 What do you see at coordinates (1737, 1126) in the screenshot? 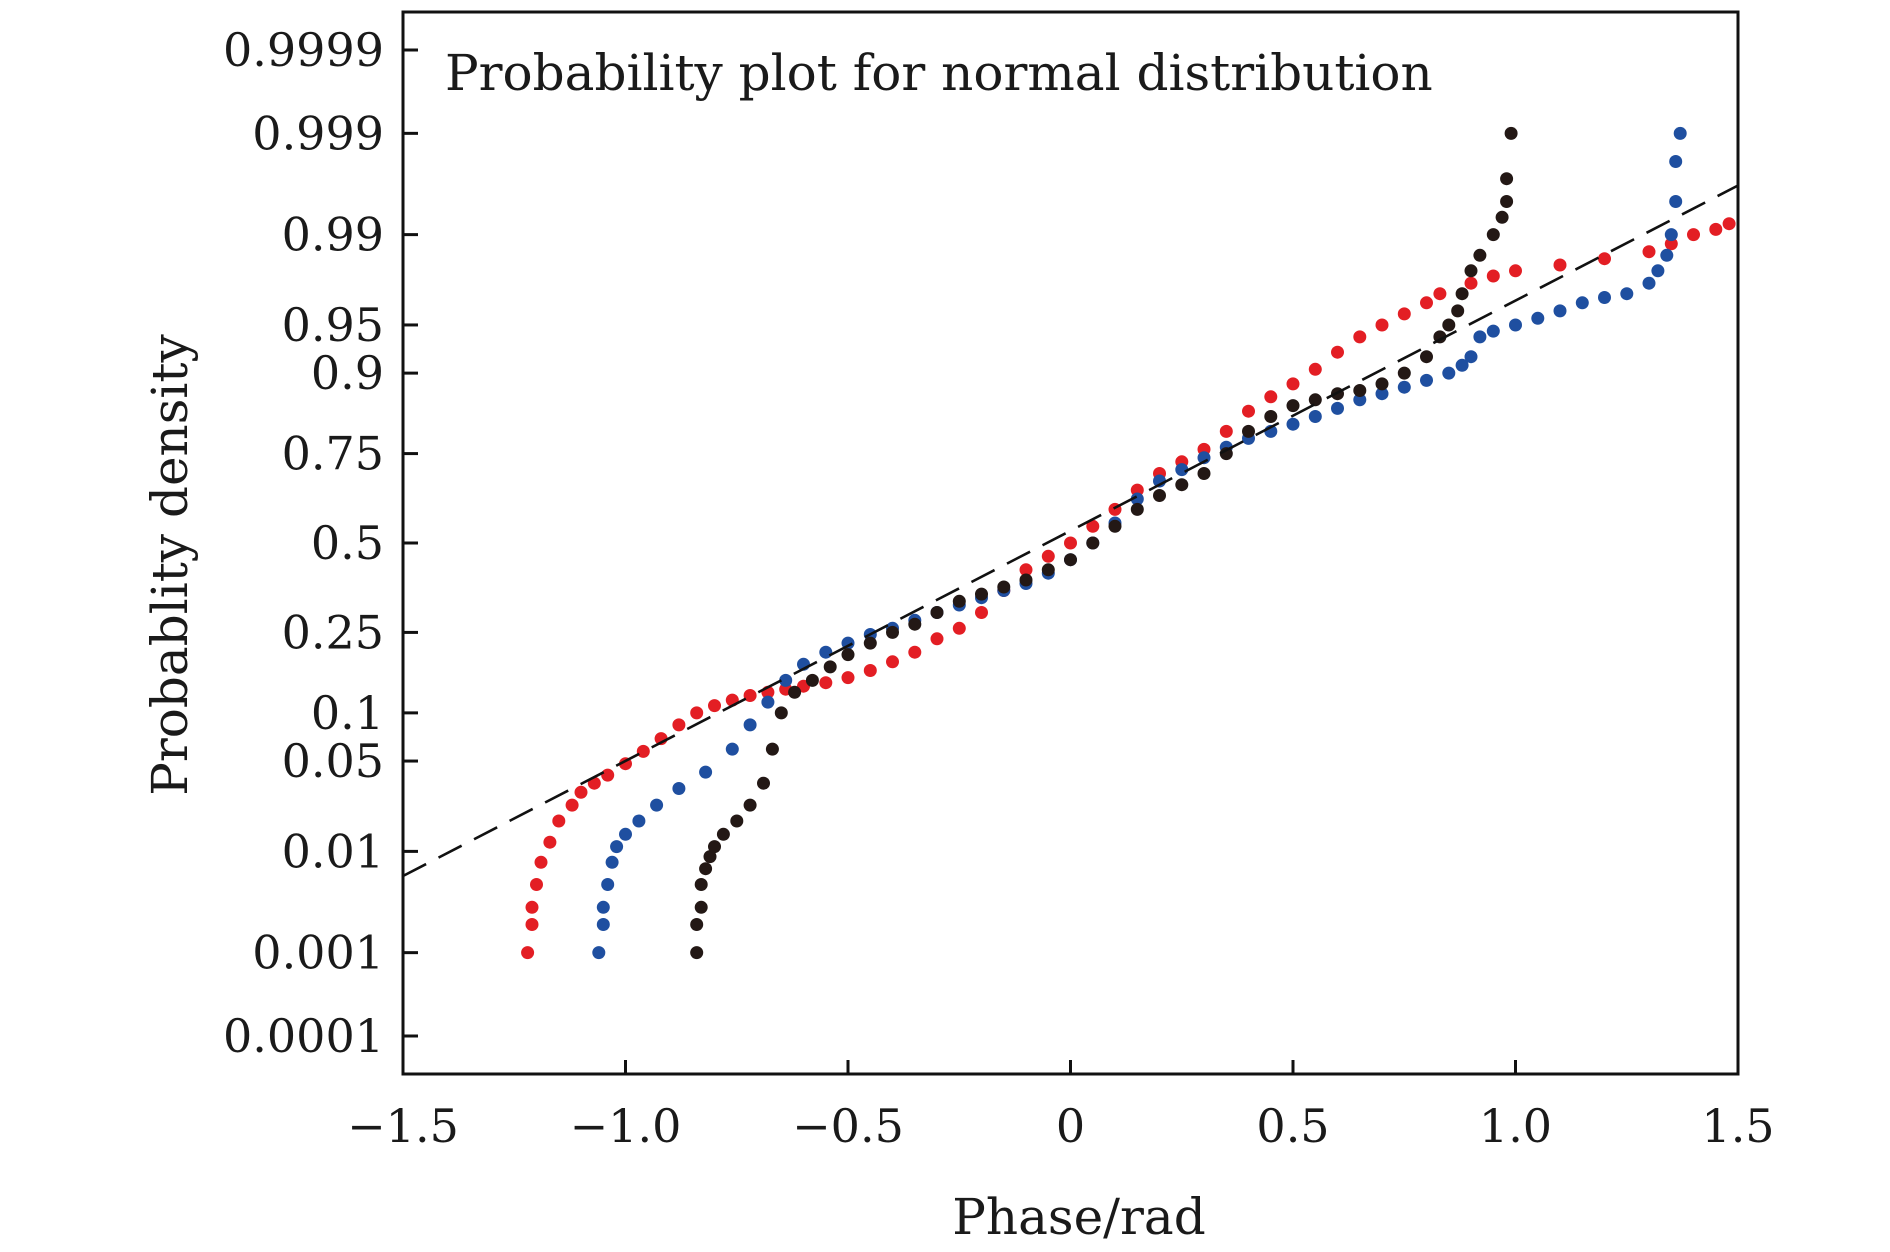
I see `x-tick-label: 1.5` at bounding box center [1737, 1126].